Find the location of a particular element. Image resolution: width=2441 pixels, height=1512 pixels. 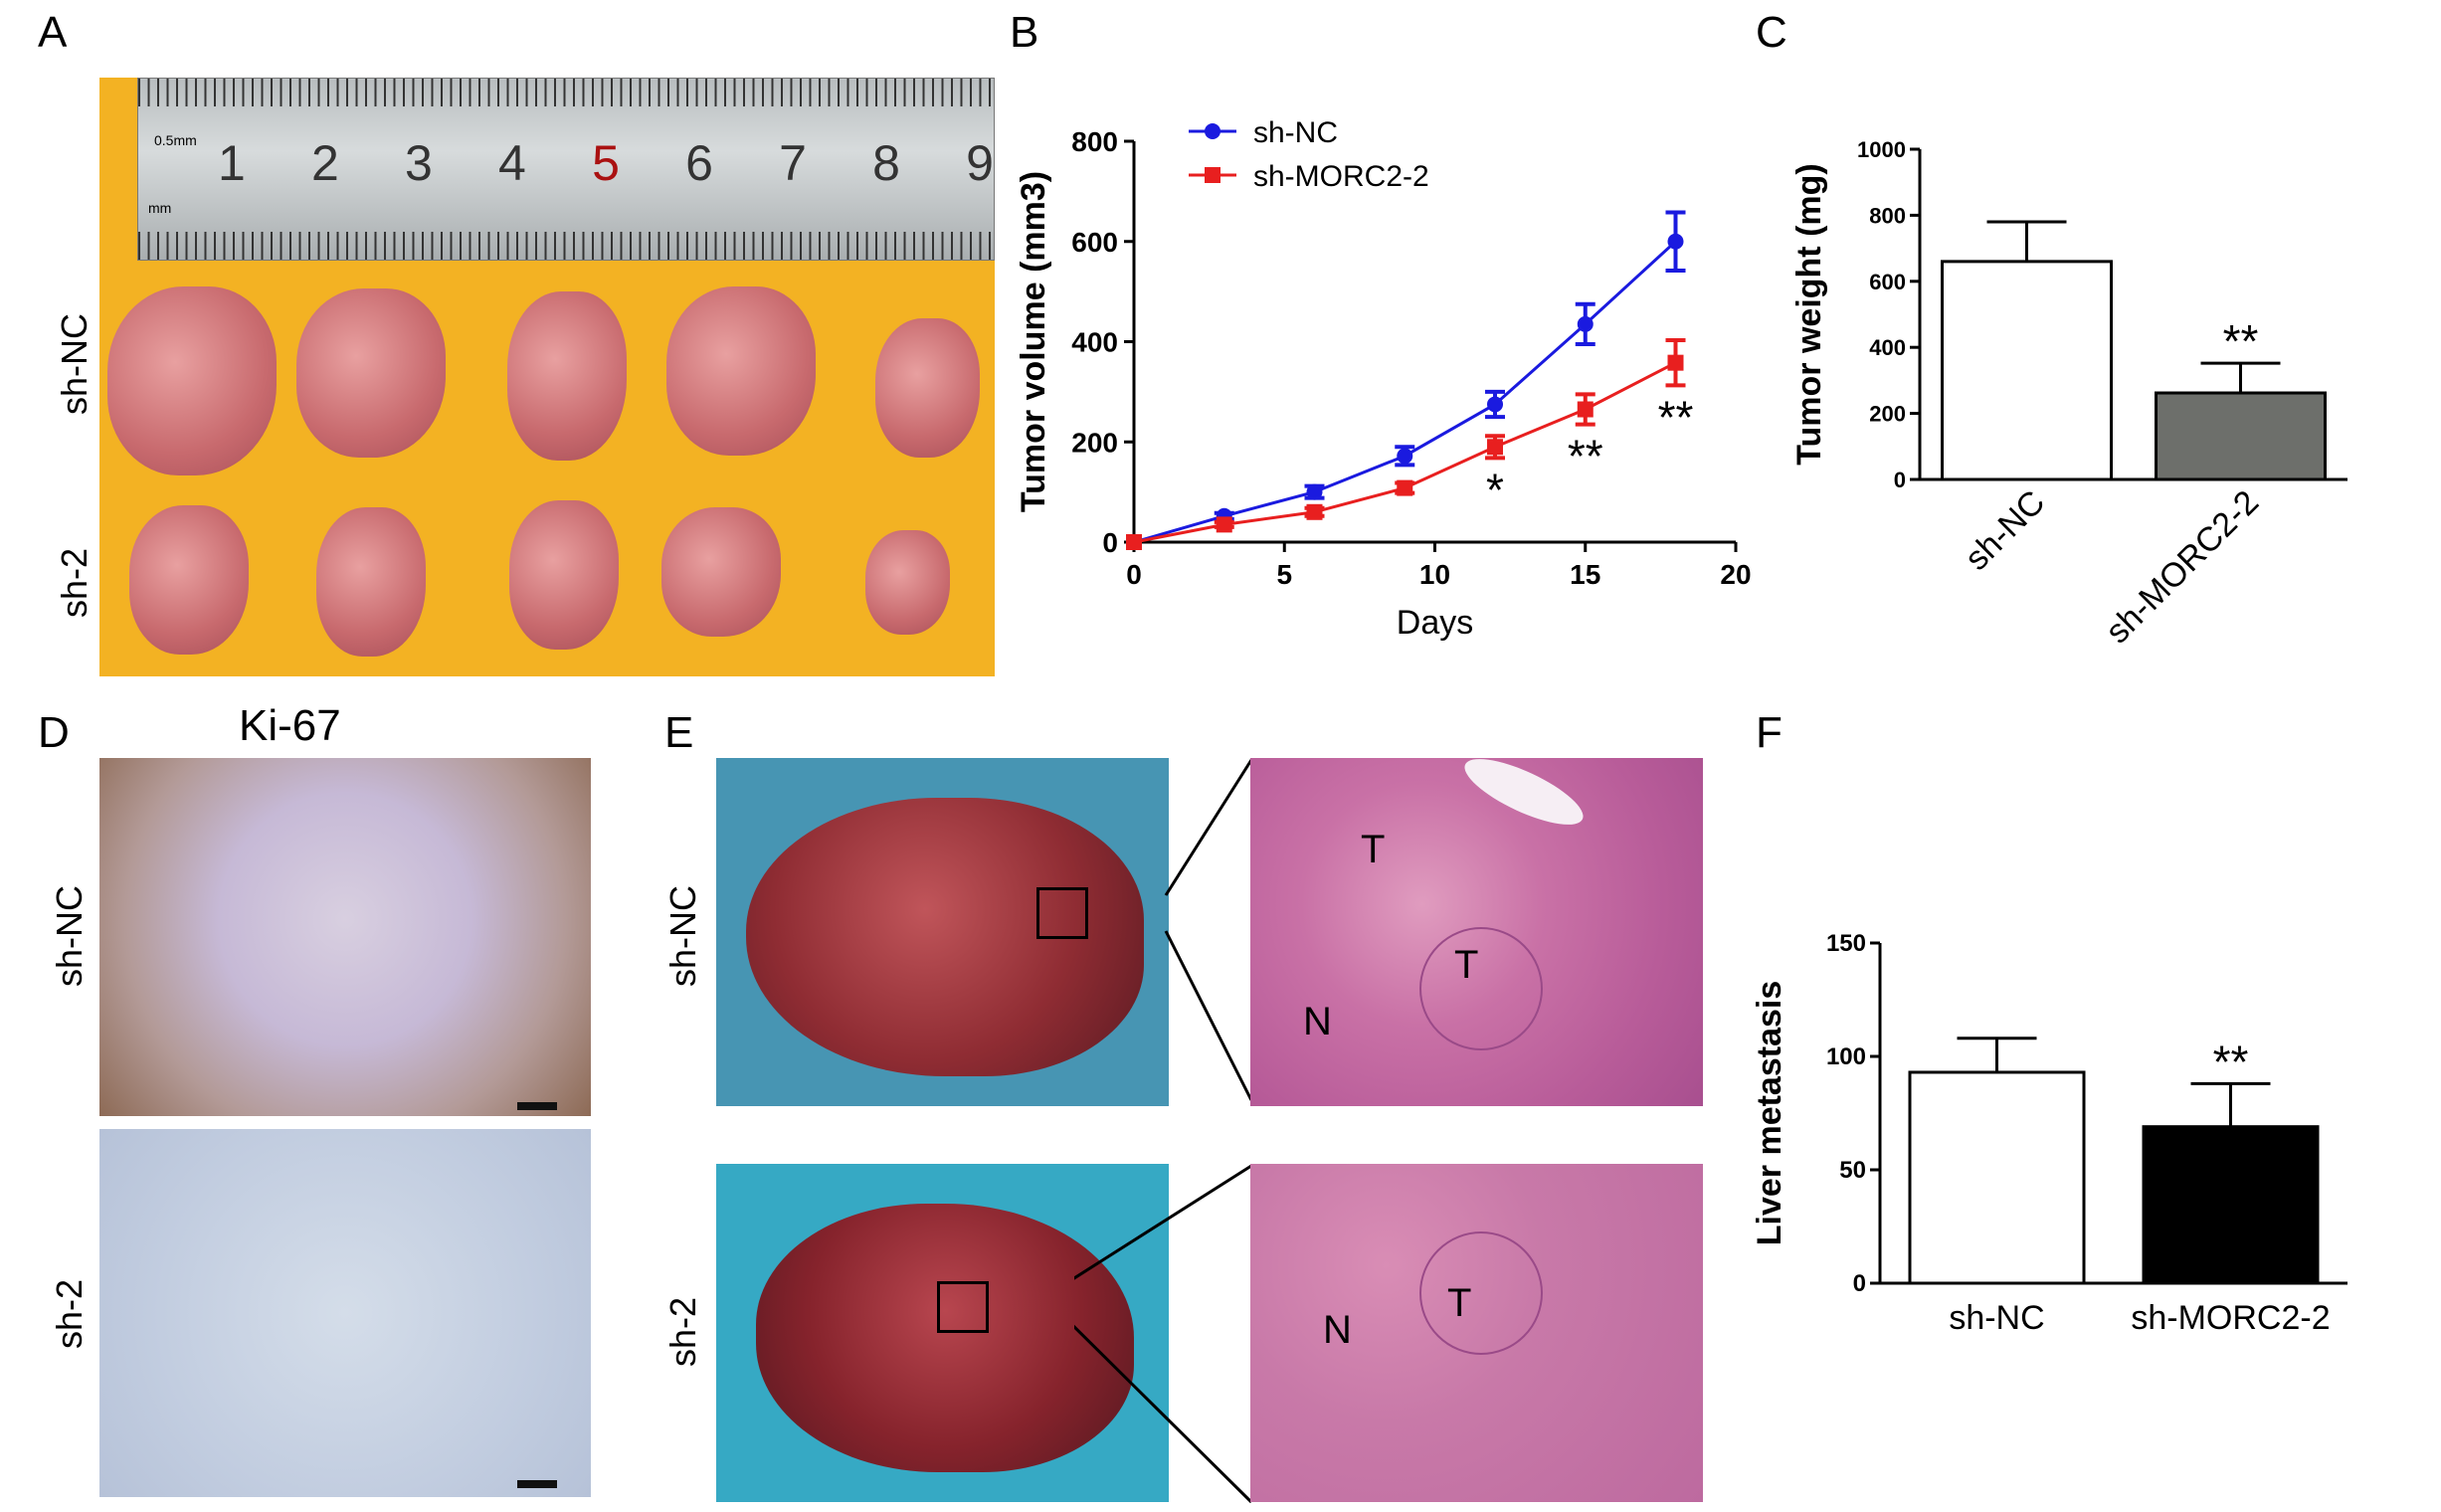

panel-d-label-sh2: sh-2 is located at coordinates (69, 1314).